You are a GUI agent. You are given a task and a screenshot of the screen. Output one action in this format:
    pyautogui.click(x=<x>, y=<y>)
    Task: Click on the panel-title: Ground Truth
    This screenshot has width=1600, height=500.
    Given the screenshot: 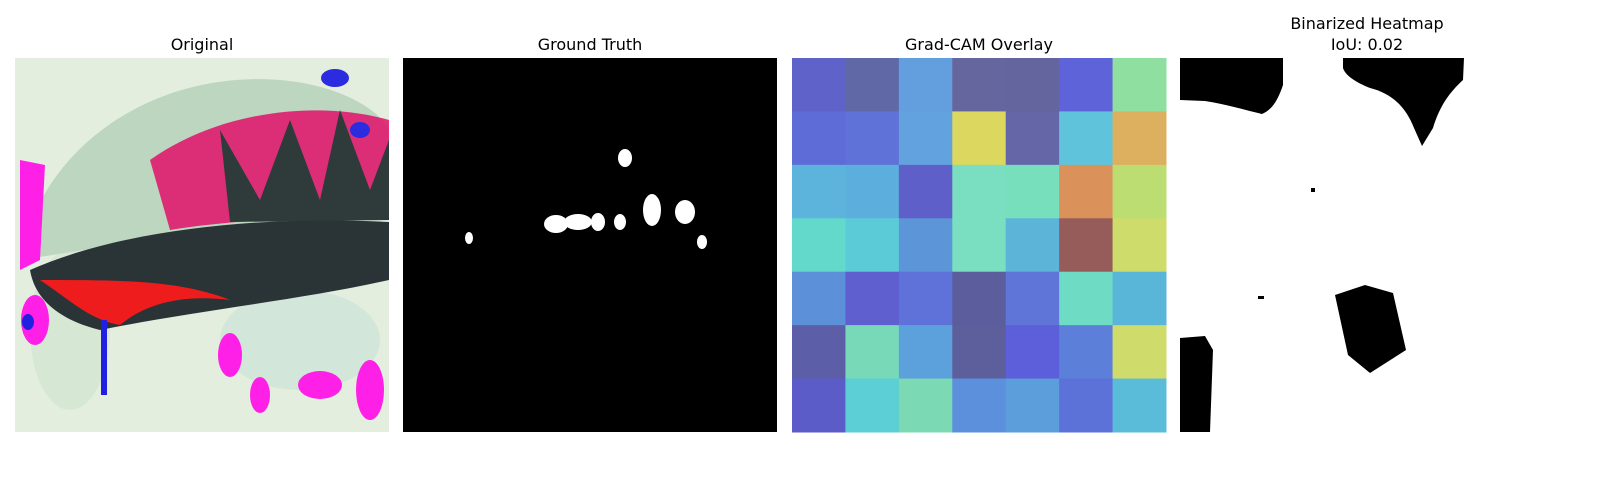 What is the action you would take?
    pyautogui.click(x=590, y=44)
    